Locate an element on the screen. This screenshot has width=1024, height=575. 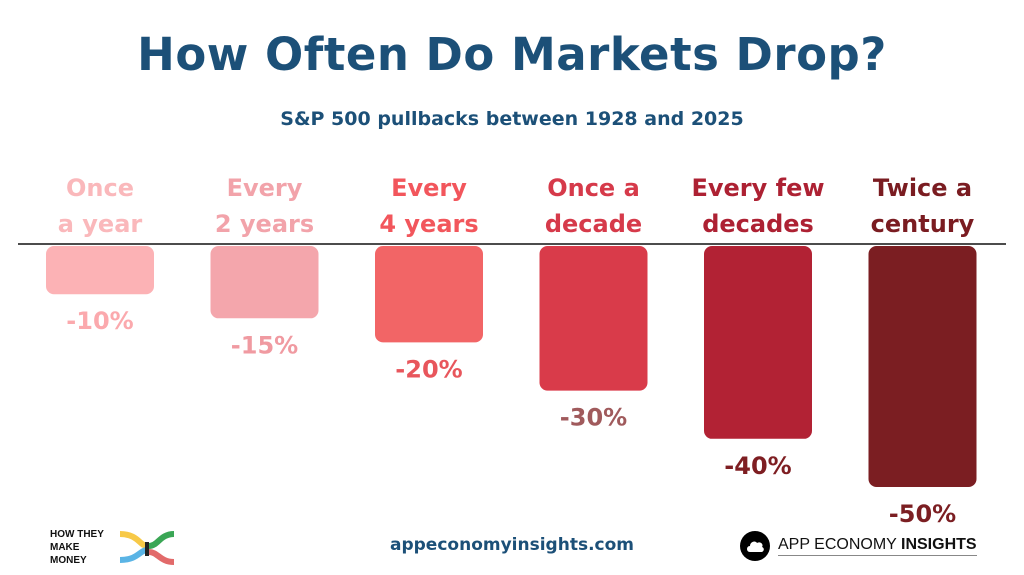
category-label-5-line-1: Every few is located at coordinates (757, 188).